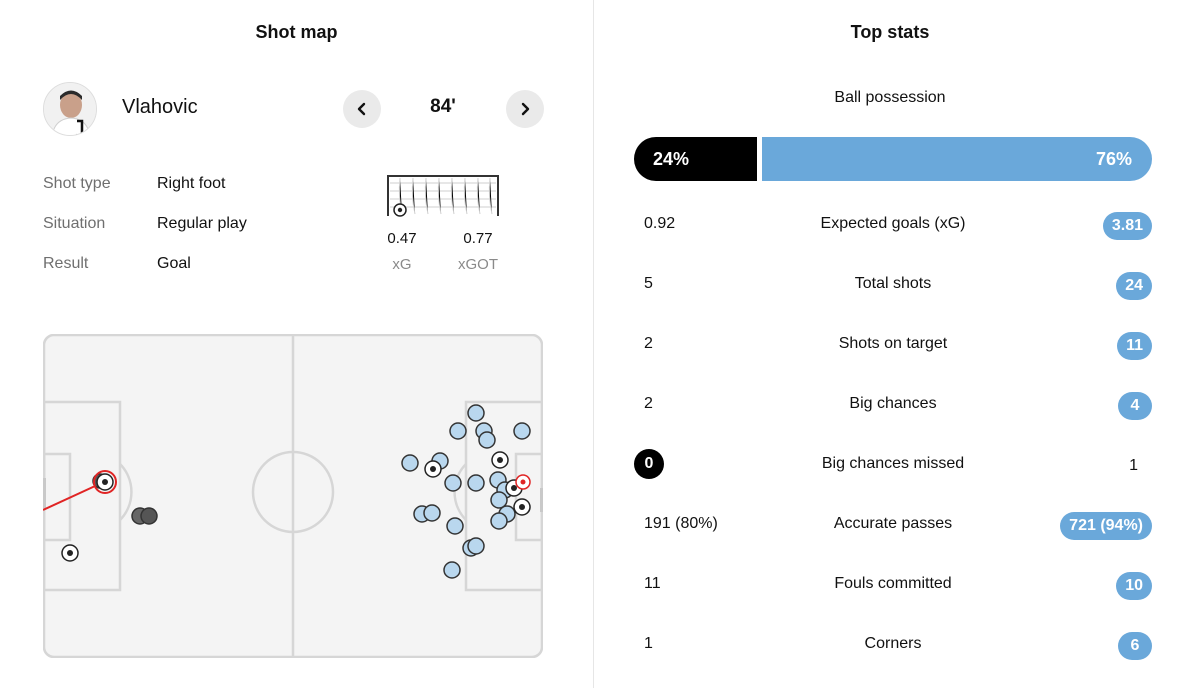 The height and width of the screenshot is (688, 1186). I want to click on stat-name: Accurate passes, so click(893, 523).